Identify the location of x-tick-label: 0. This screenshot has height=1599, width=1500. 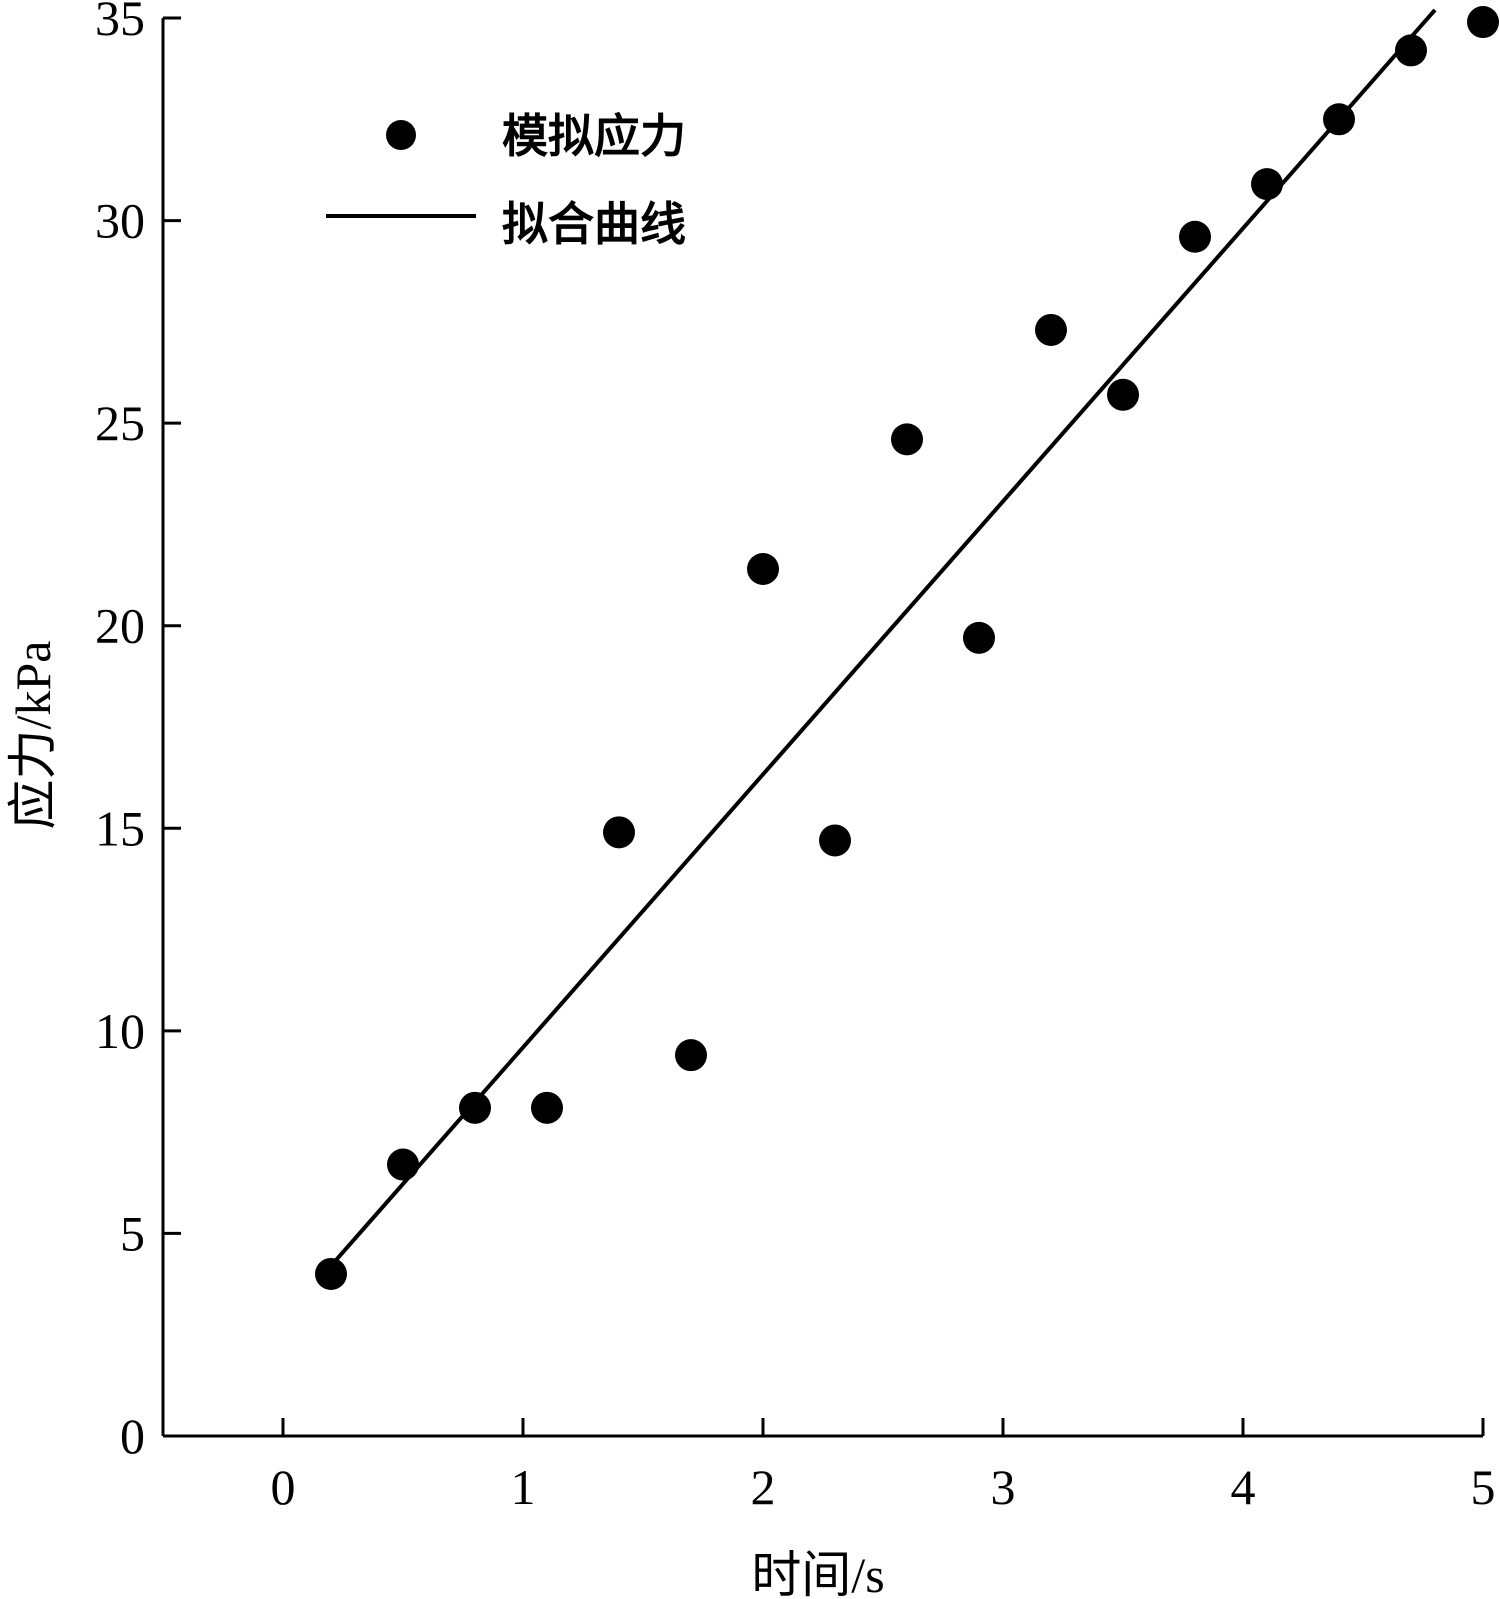
(283, 1487).